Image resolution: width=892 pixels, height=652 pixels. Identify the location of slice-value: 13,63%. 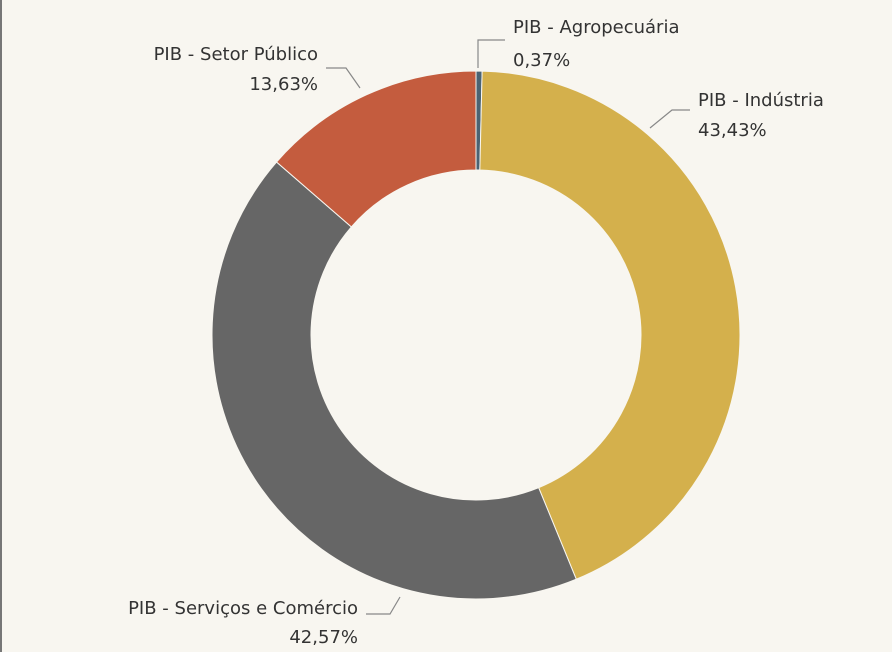
(283, 84).